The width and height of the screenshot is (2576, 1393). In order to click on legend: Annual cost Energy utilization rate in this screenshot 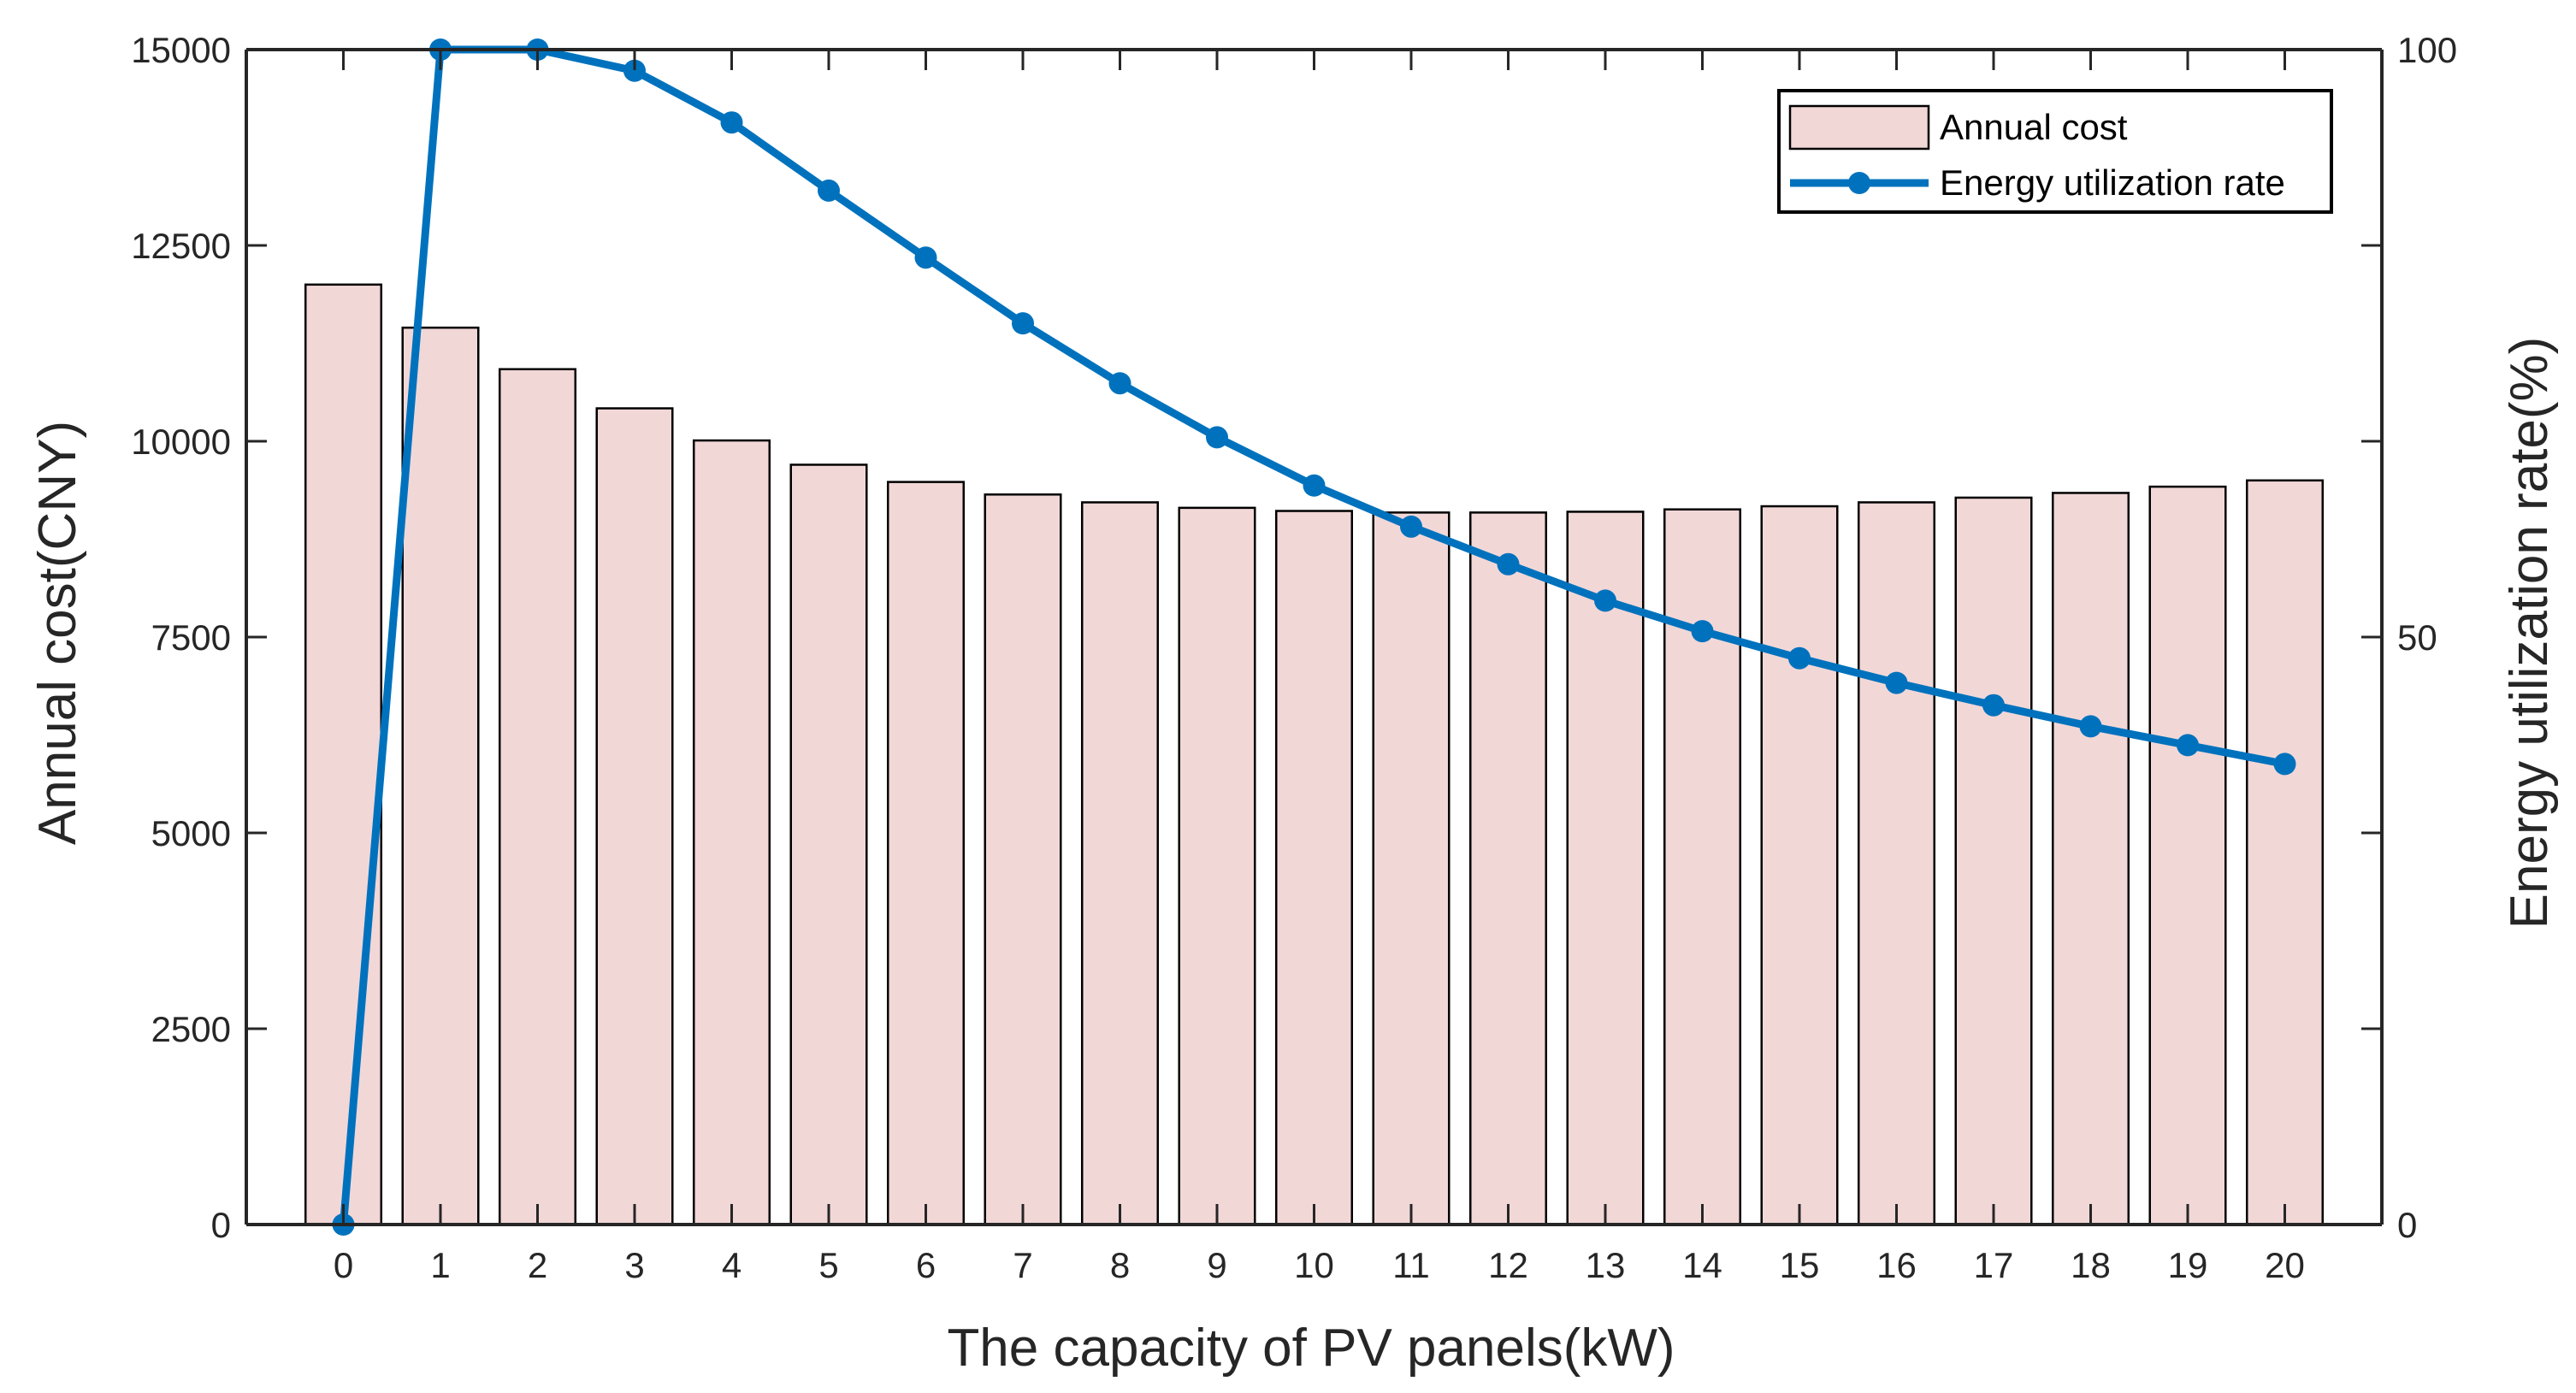, I will do `click(2055, 152)`.